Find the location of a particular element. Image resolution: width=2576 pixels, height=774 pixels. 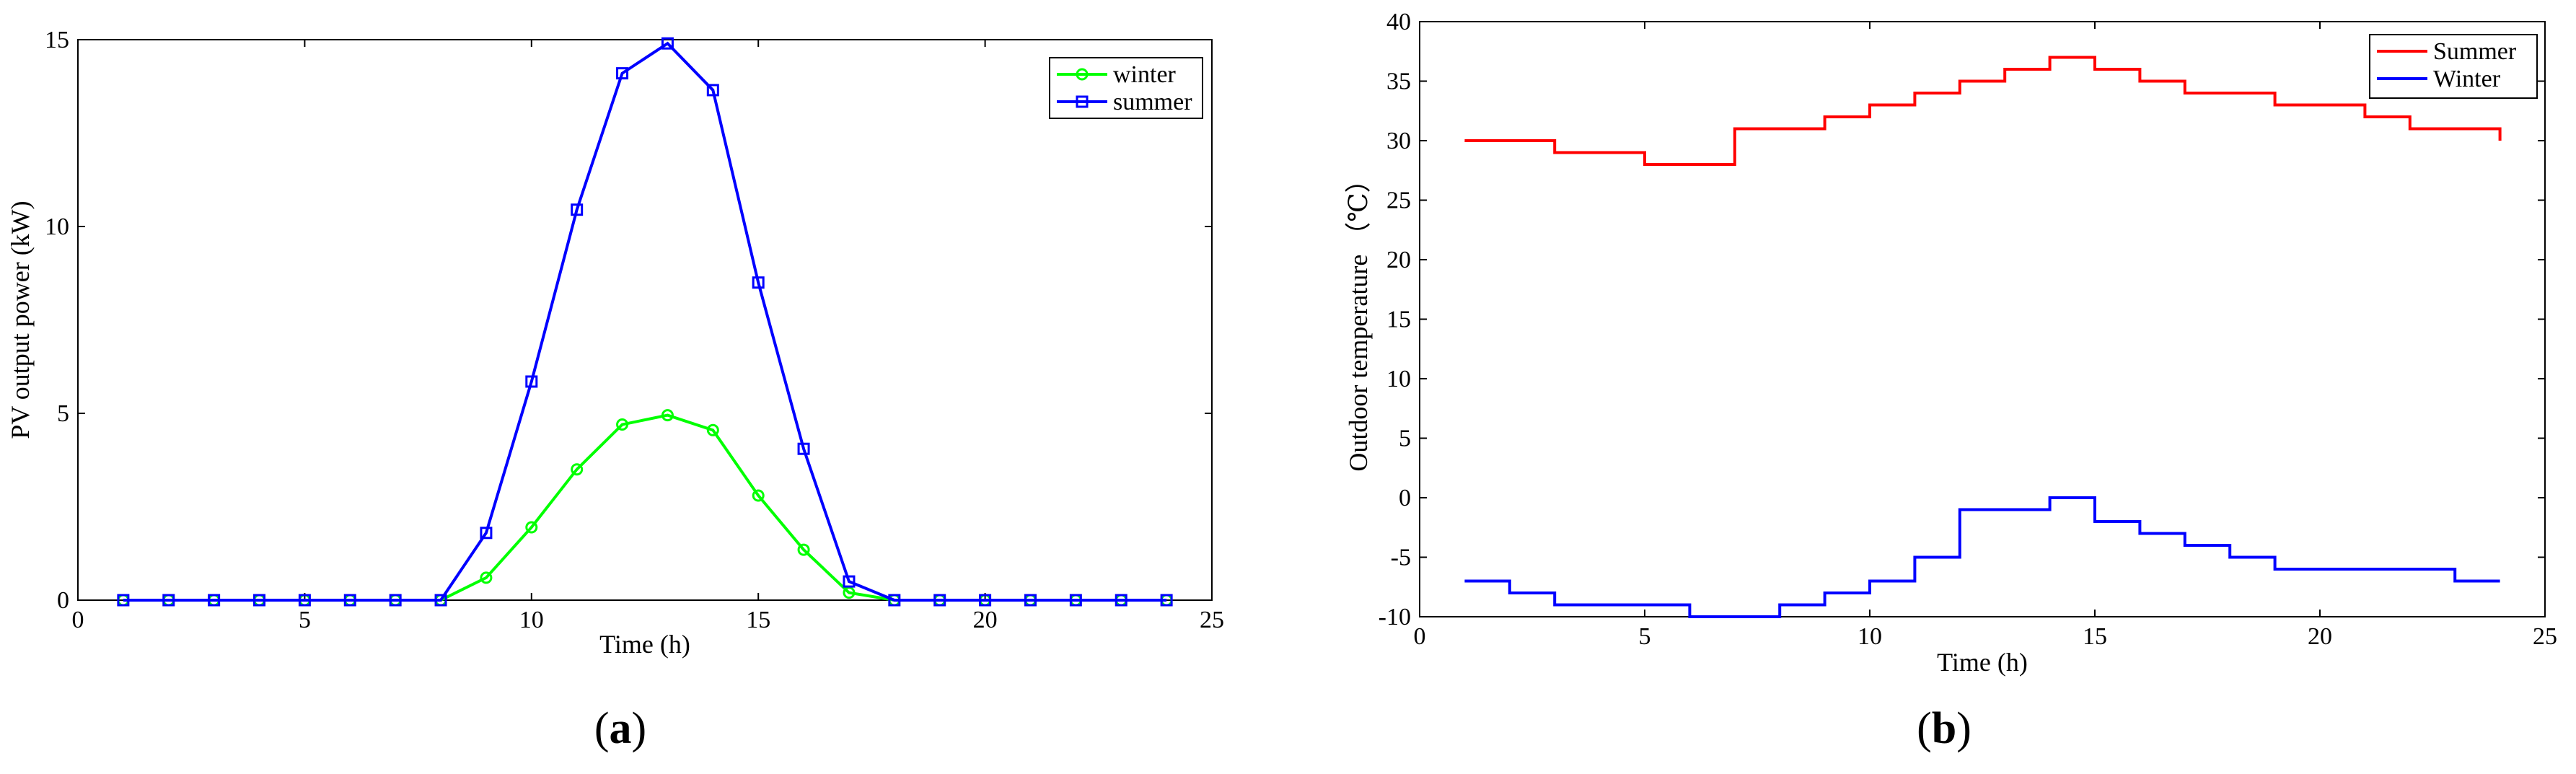

panel-label-b-letter: b is located at coordinates (1944, 729).